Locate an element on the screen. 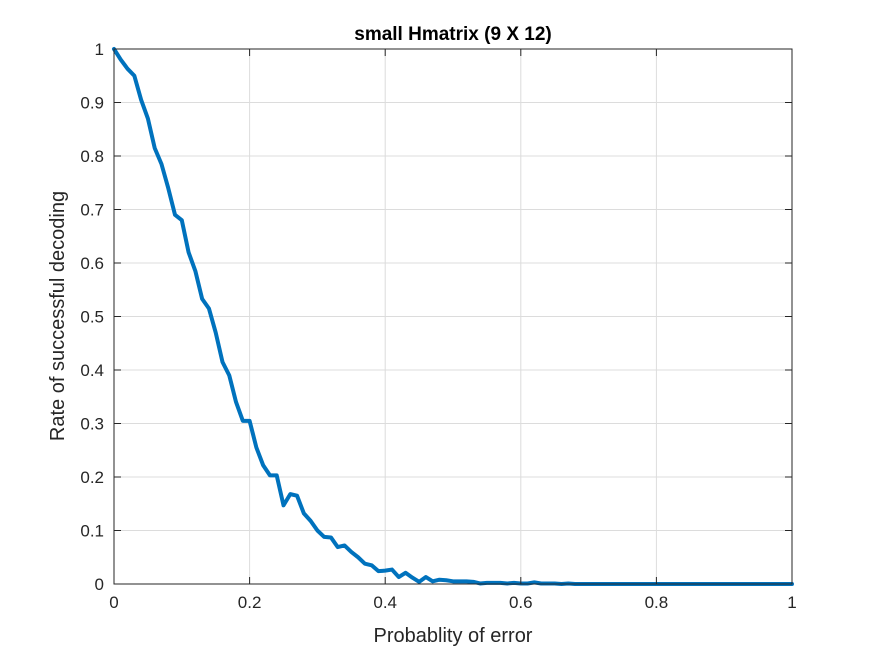  y-tick-label: 0.6 is located at coordinates (92, 263).